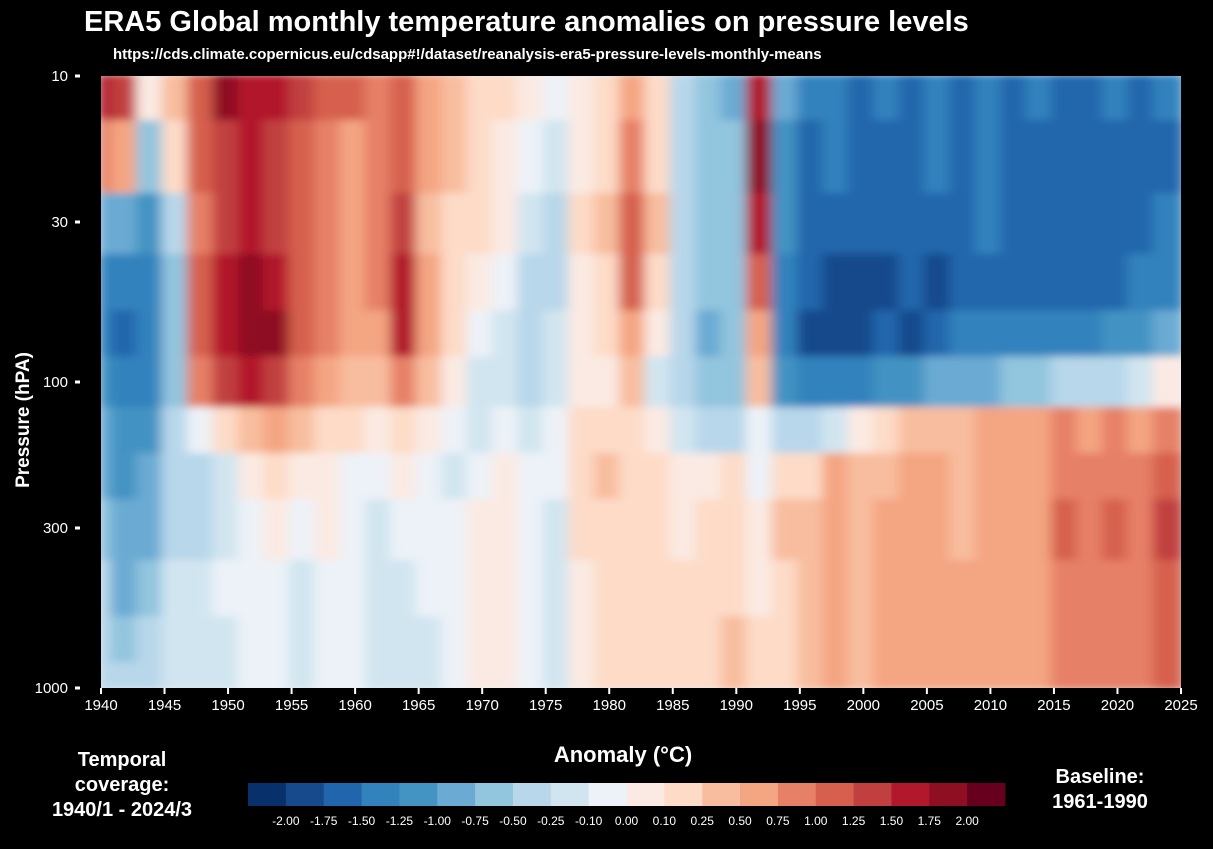 This screenshot has width=1213, height=849. Describe the element at coordinates (1100, 777) in the screenshot. I see `baseline-label: Baseline:` at that location.